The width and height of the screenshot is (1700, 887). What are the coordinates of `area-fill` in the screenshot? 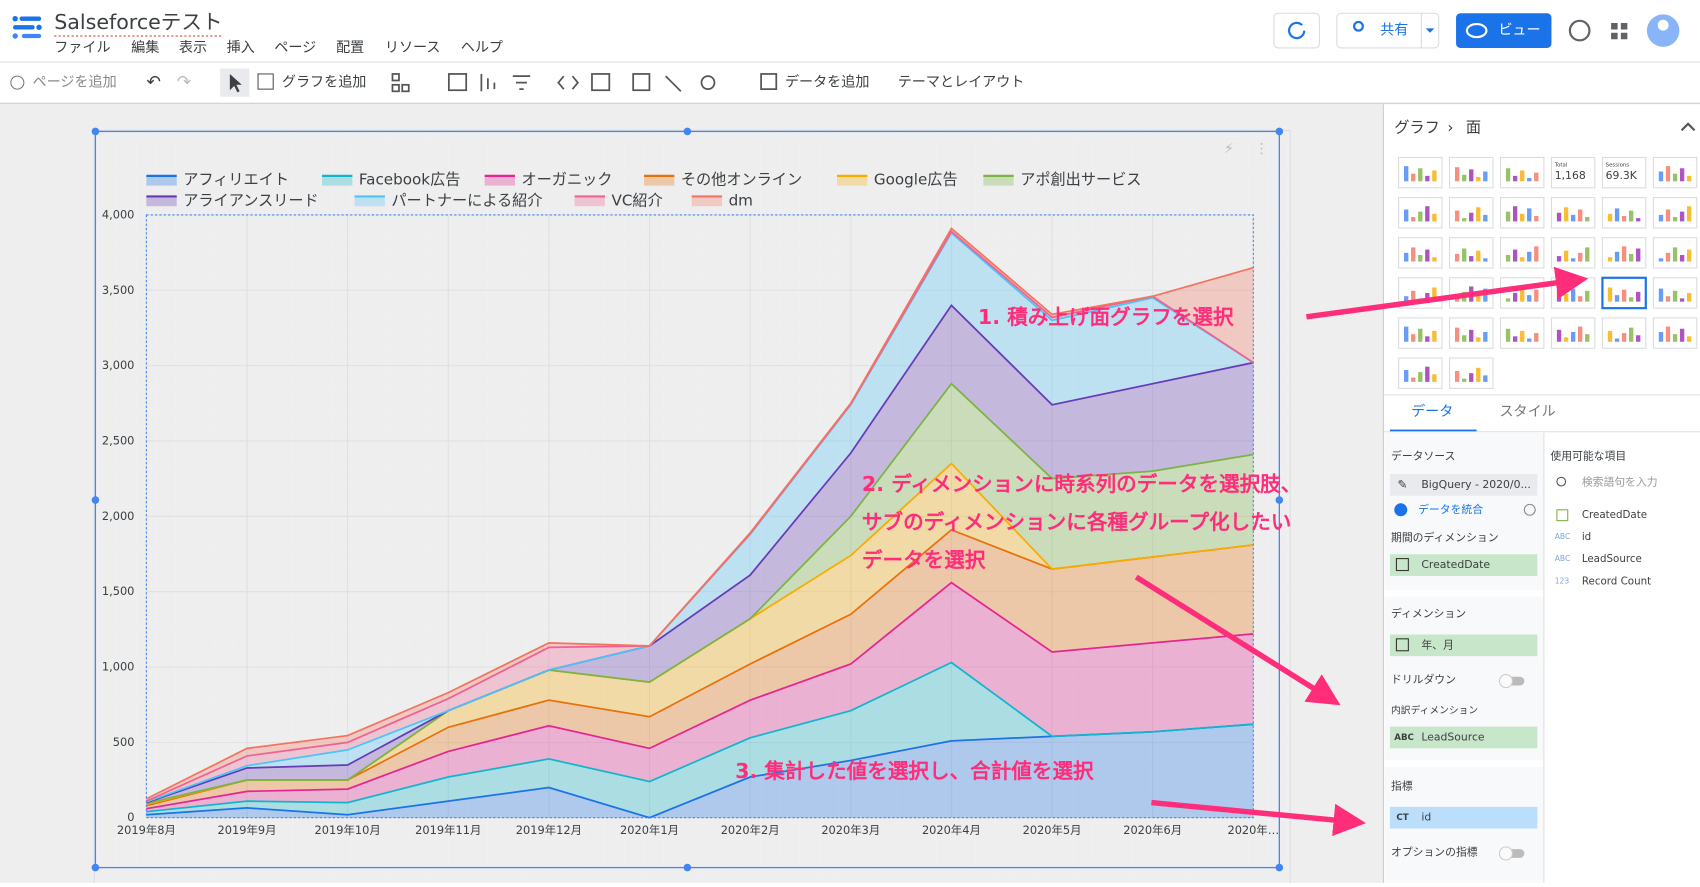 It's located at (700, 771).